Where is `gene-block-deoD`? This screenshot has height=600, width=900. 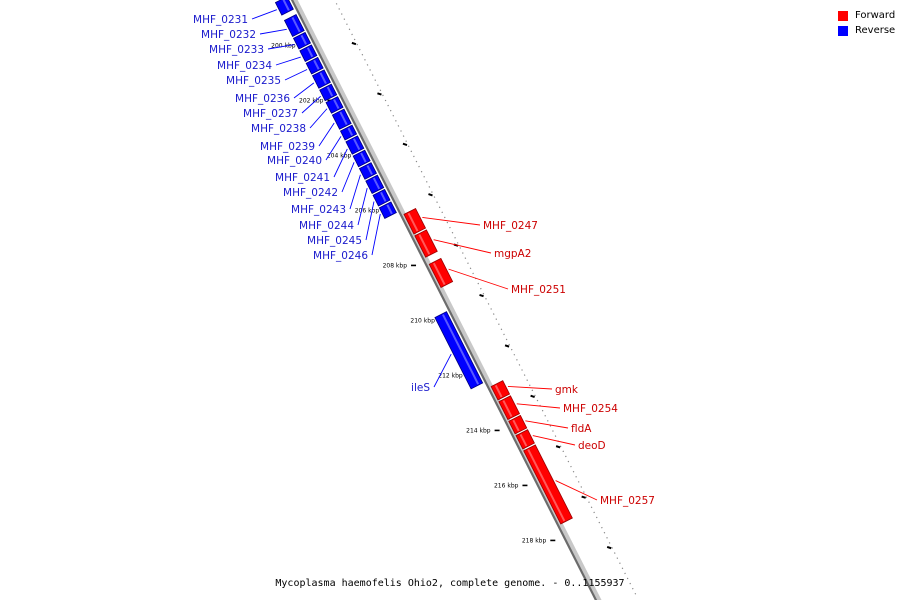 gene-block-deoD is located at coordinates (525, 439).